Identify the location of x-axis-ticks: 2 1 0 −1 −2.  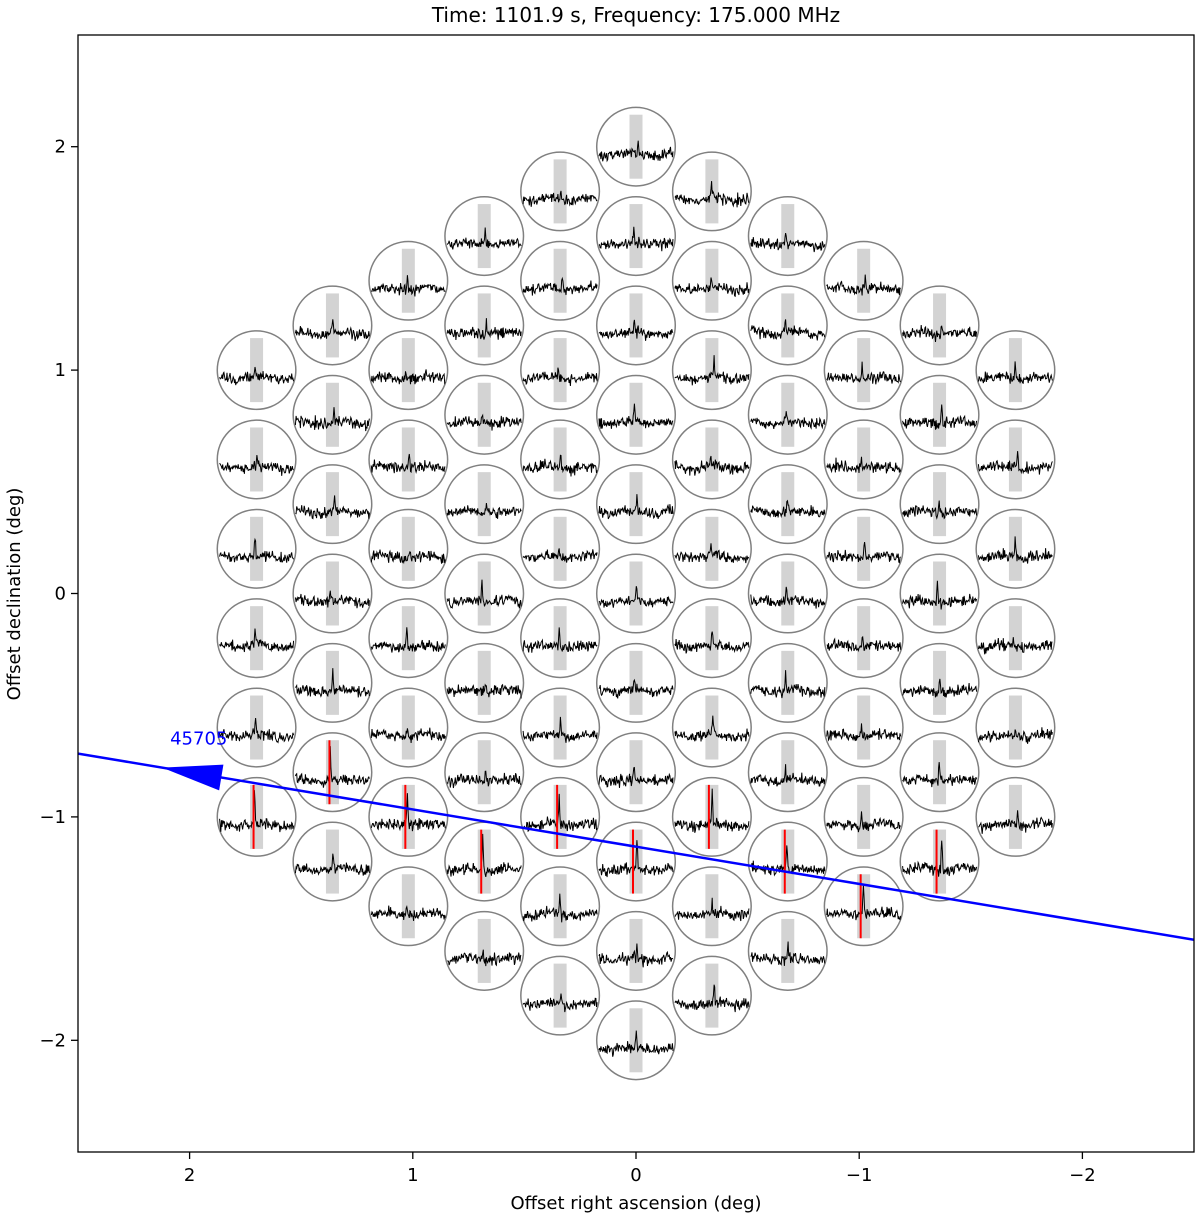
(640, 1169).